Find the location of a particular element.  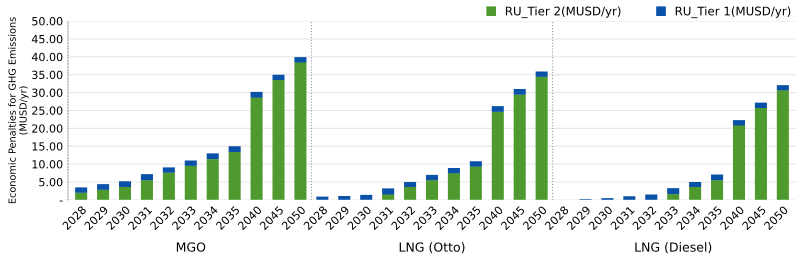

y-tick-label: 15.00 is located at coordinates (47, 146).